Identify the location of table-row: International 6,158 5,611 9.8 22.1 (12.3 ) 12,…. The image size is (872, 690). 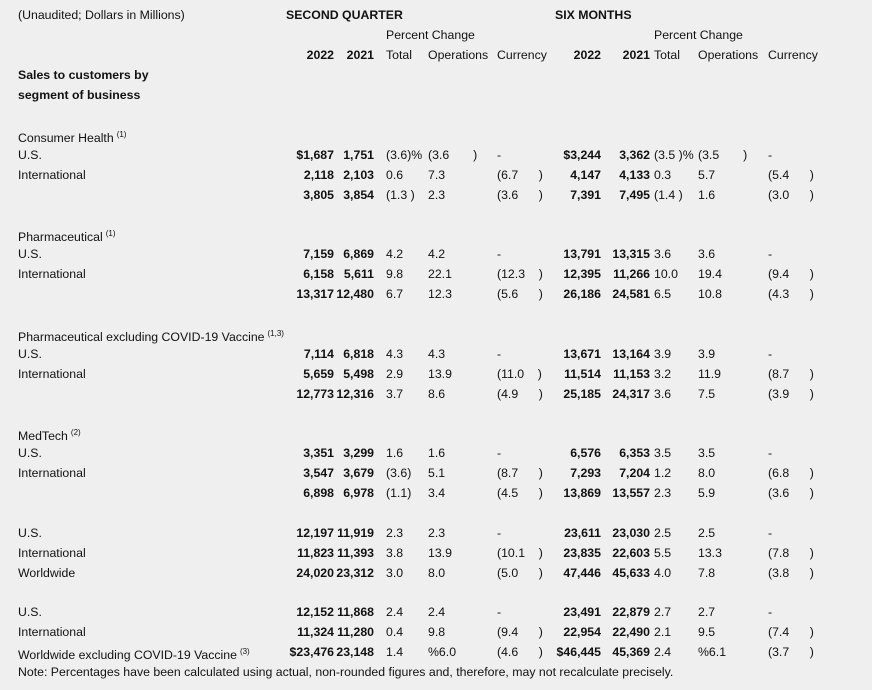
(436, 274).